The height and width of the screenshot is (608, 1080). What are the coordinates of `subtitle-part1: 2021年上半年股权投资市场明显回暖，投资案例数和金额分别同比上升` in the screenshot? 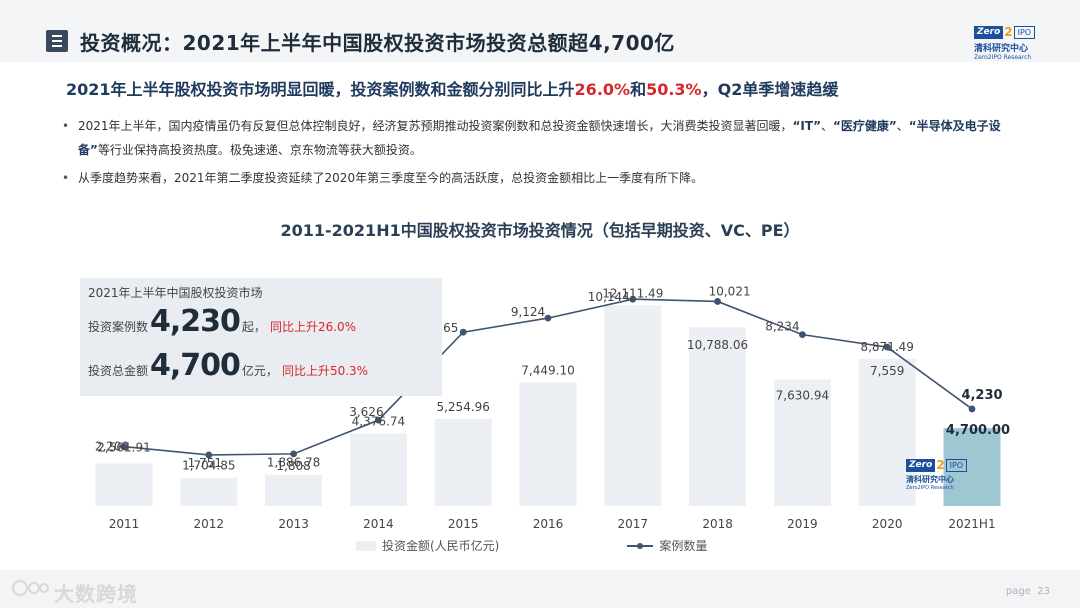 It's located at (320, 89).